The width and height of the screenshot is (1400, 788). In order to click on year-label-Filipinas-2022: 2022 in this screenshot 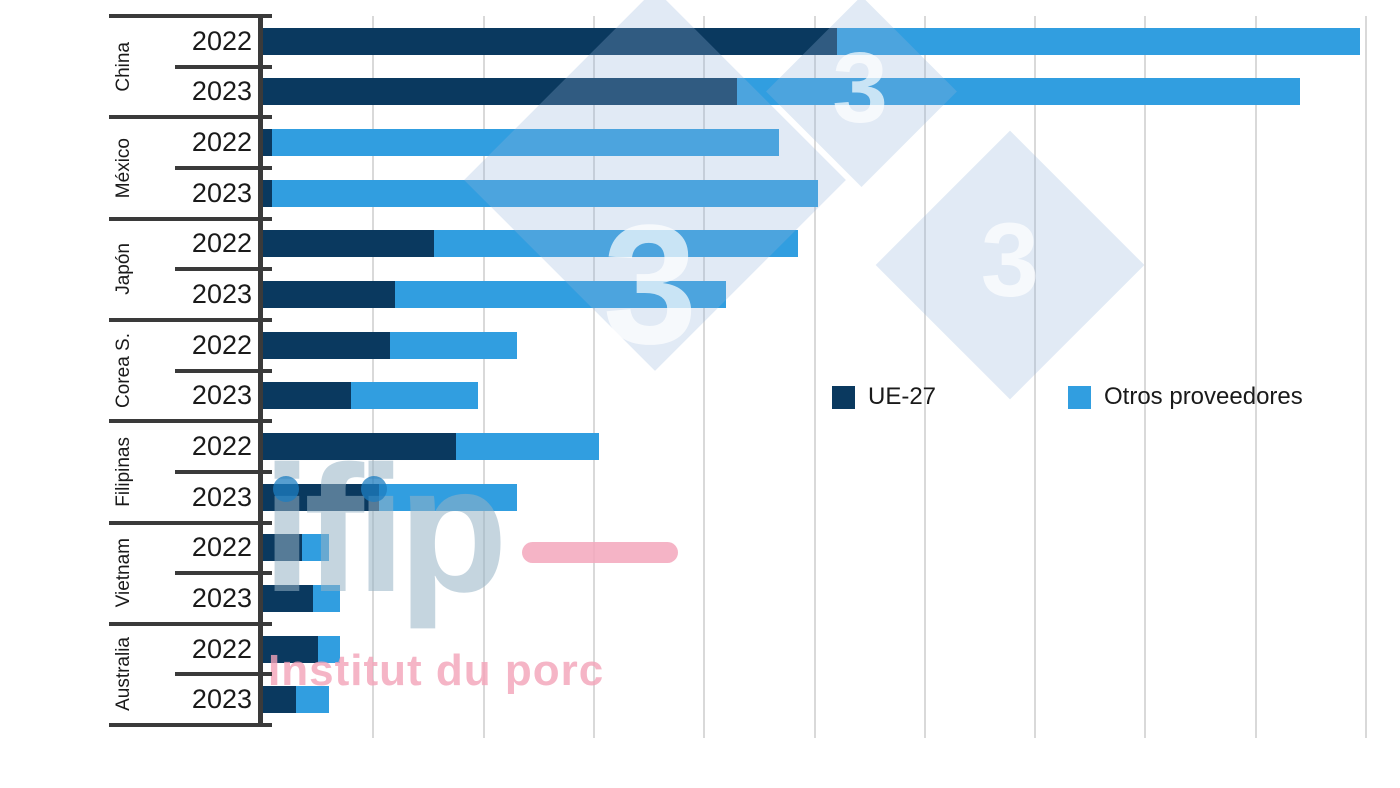, I will do `click(221, 446)`.